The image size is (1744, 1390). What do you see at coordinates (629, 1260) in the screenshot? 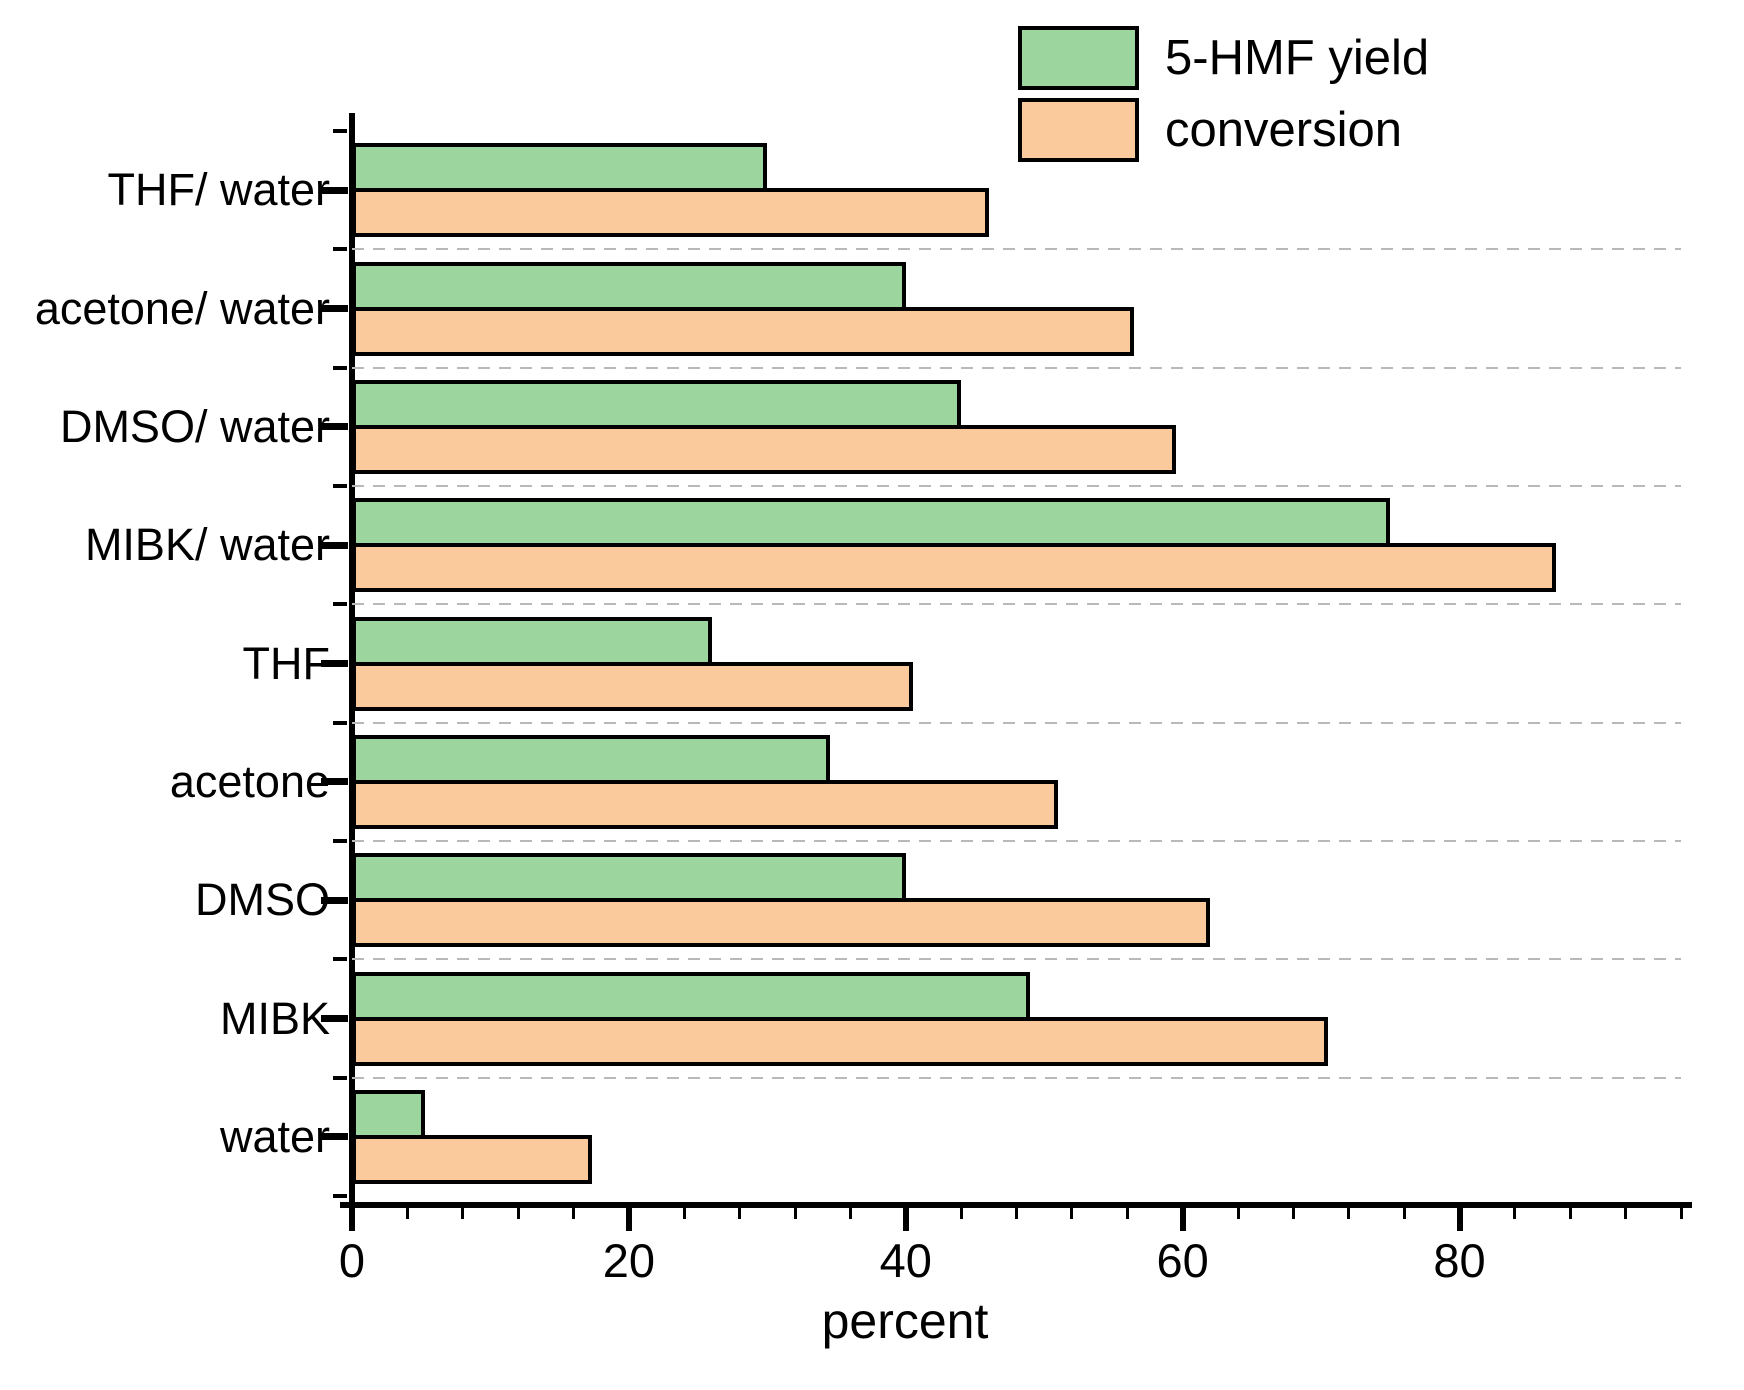
I see `x-tick-label: 20` at bounding box center [629, 1260].